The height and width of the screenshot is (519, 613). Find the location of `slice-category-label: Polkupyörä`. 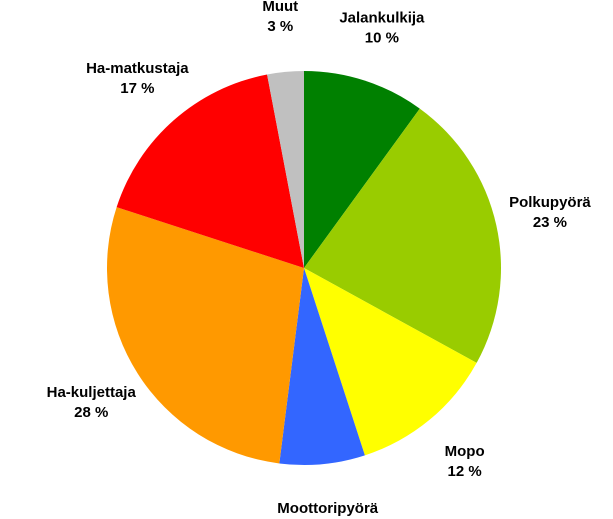

slice-category-label: Polkupyörä is located at coordinates (550, 202).